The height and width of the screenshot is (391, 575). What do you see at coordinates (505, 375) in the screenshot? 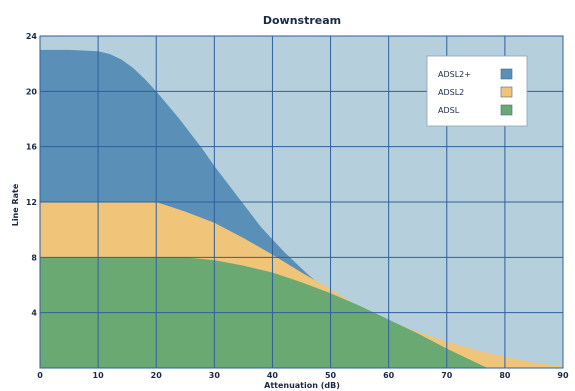
I see `x-tick-label: 80` at bounding box center [505, 375].